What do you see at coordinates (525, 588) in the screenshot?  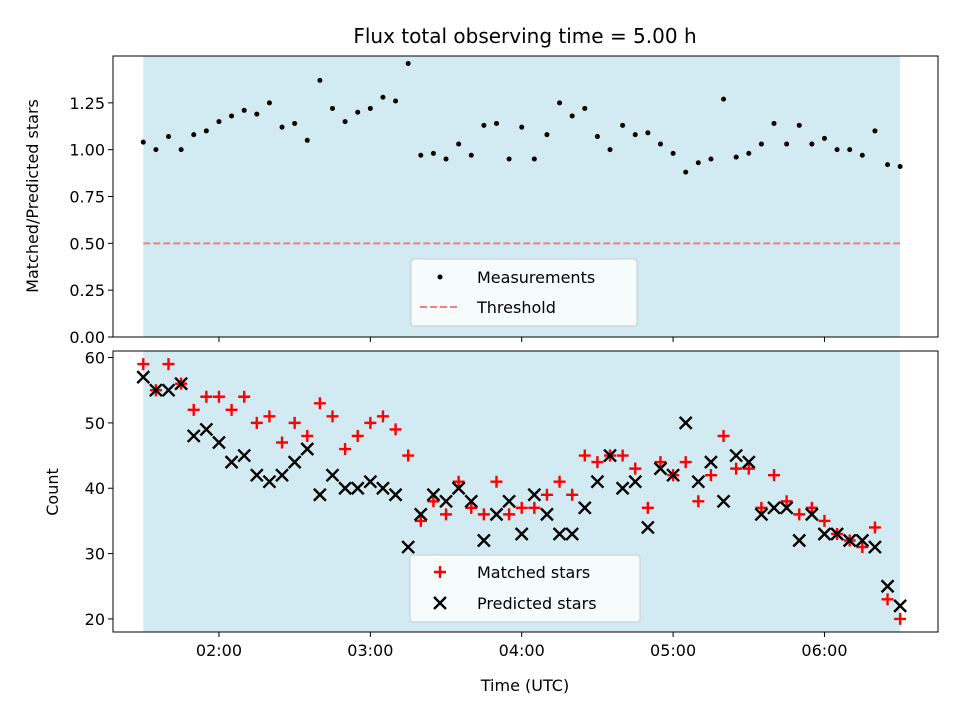 I see `bottom-legend-box` at bounding box center [525, 588].